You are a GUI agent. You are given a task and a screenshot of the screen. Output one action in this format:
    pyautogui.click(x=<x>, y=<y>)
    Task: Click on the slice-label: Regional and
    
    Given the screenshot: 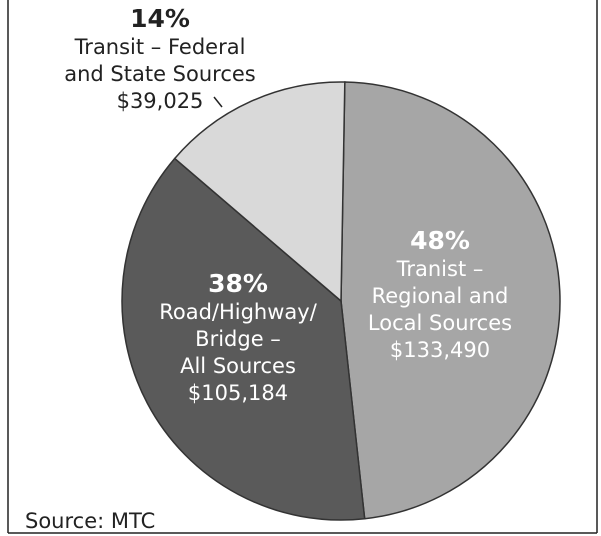 What is the action you would take?
    pyautogui.click(x=440, y=296)
    